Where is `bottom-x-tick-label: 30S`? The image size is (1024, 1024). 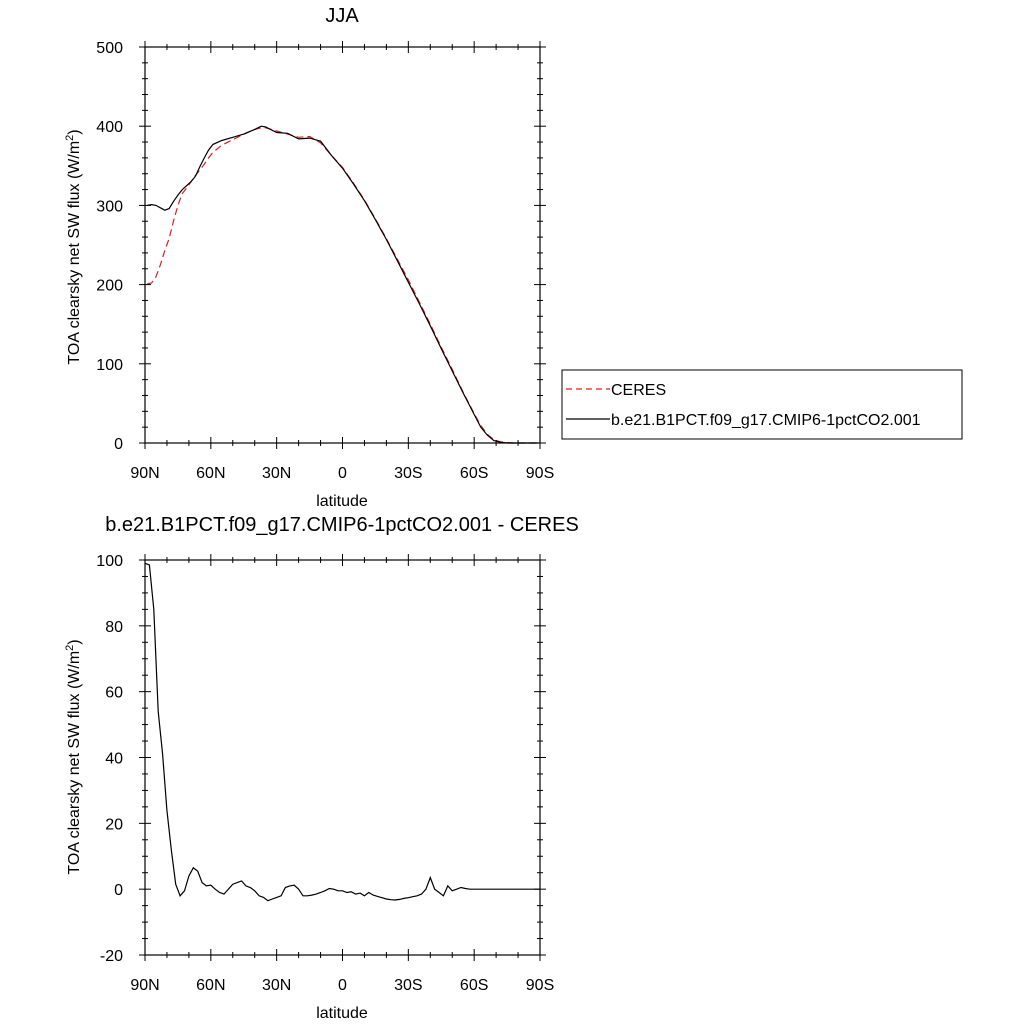
bottom-x-tick-label: 30S is located at coordinates (408, 985).